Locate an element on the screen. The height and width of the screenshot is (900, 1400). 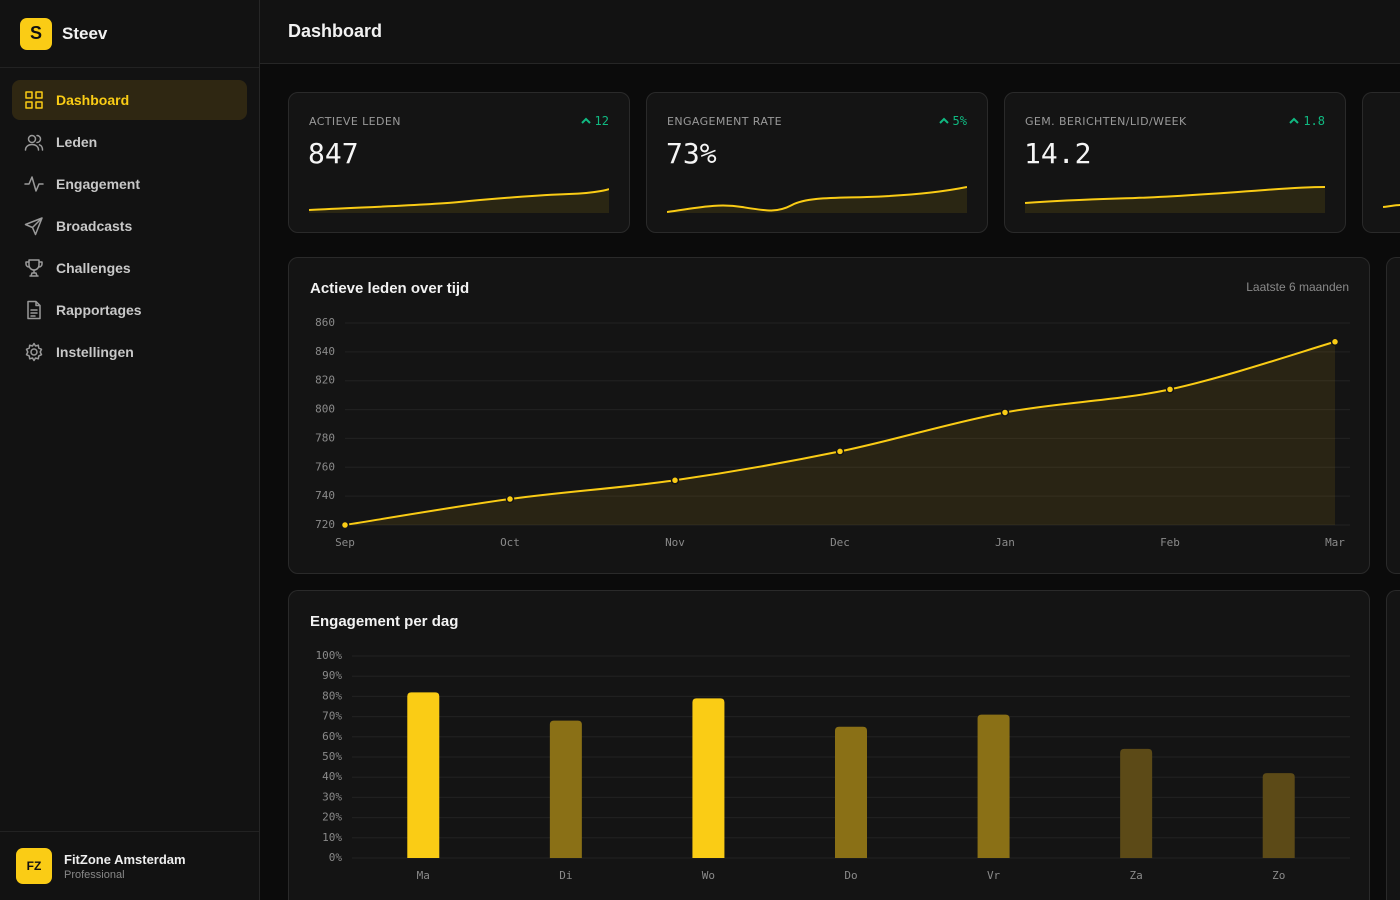
x-tick-label: Zo is located at coordinates (1278, 875).